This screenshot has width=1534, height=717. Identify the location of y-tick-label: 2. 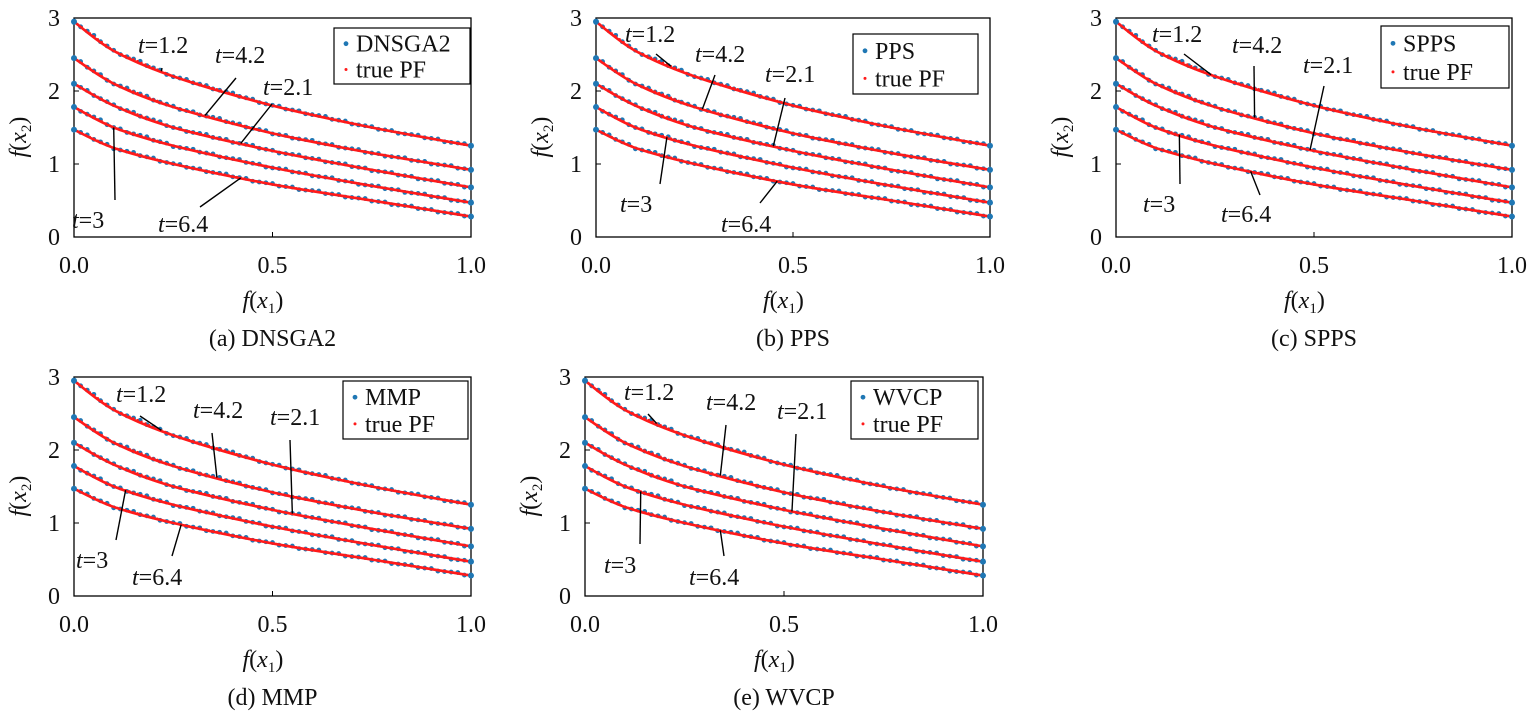
(54, 451).